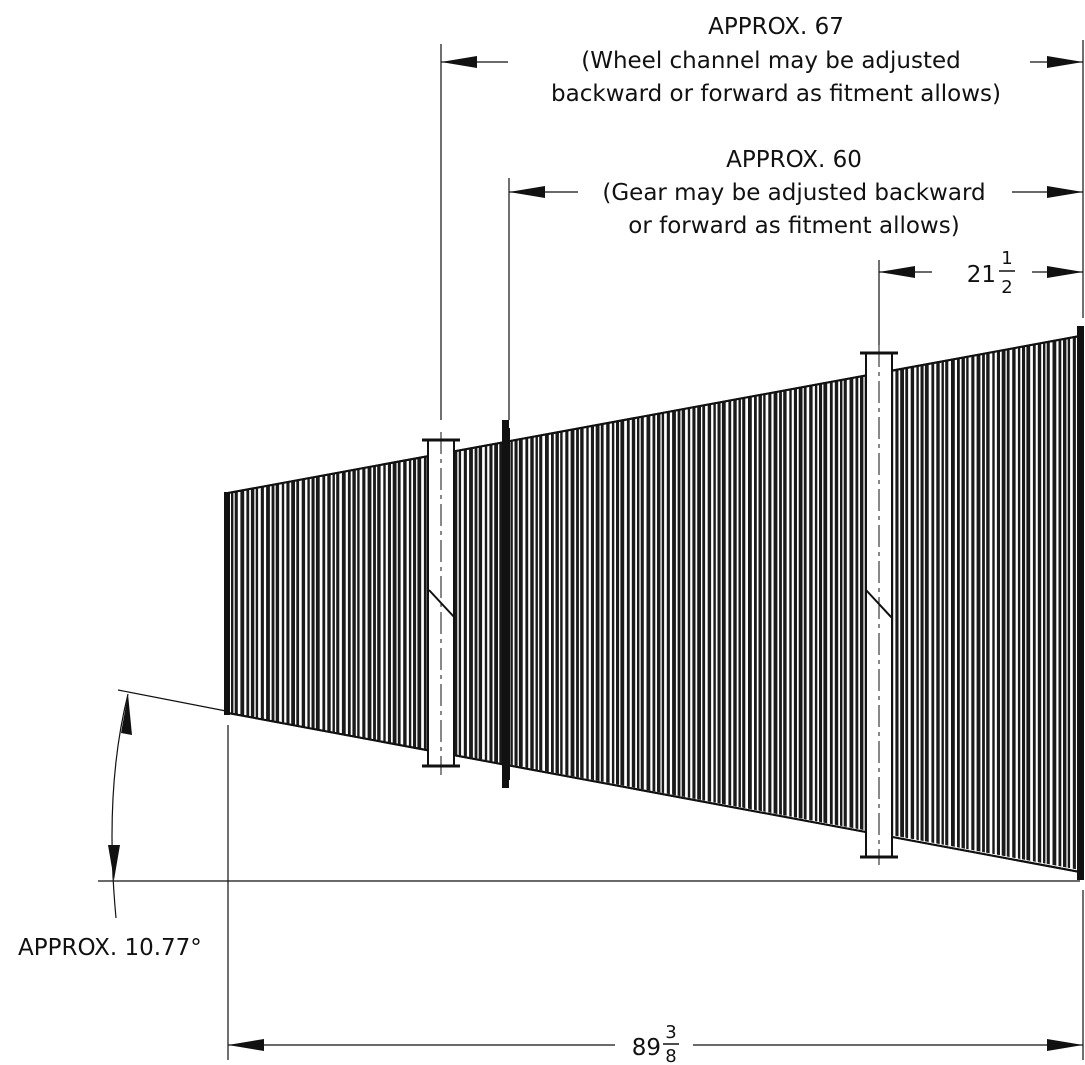  What do you see at coordinates (1080, 603) in the screenshot?
I see `belt-right-end-plate` at bounding box center [1080, 603].